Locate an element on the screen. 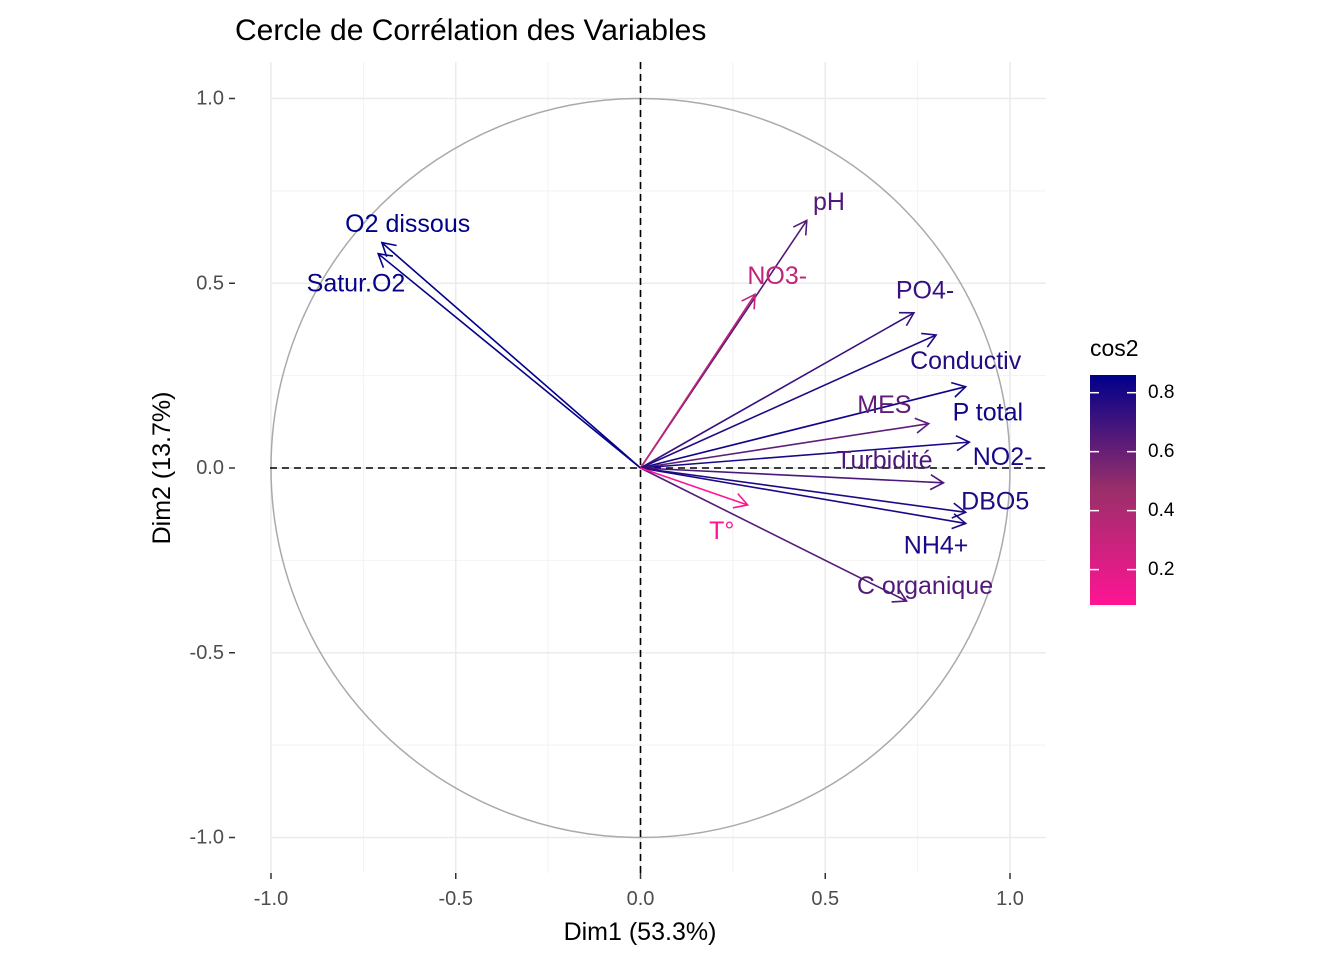 The width and height of the screenshot is (1344, 960). arrow-no2 is located at coordinates (805, 451).